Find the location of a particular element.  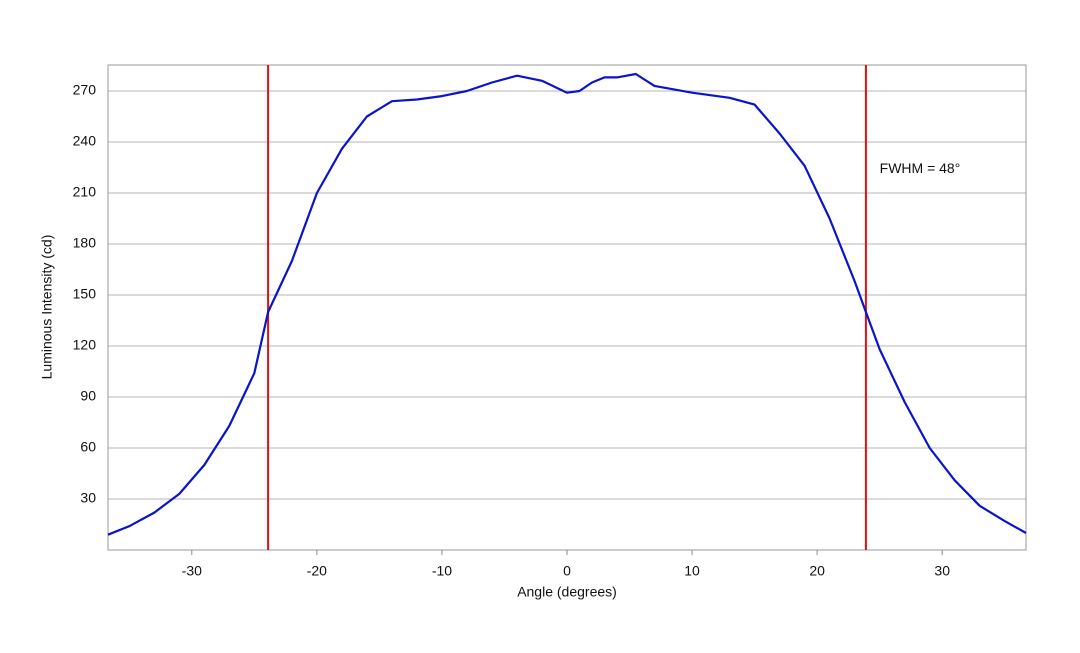

x-tick-label: -30 is located at coordinates (192, 571).